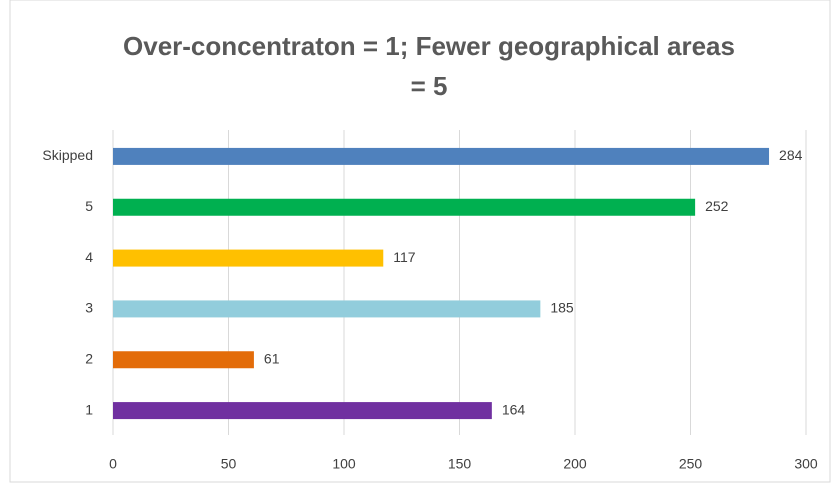 Image resolution: width=838 pixels, height=486 pixels. What do you see at coordinates (229, 464) in the screenshot?
I see `x-tick-label: 50` at bounding box center [229, 464].